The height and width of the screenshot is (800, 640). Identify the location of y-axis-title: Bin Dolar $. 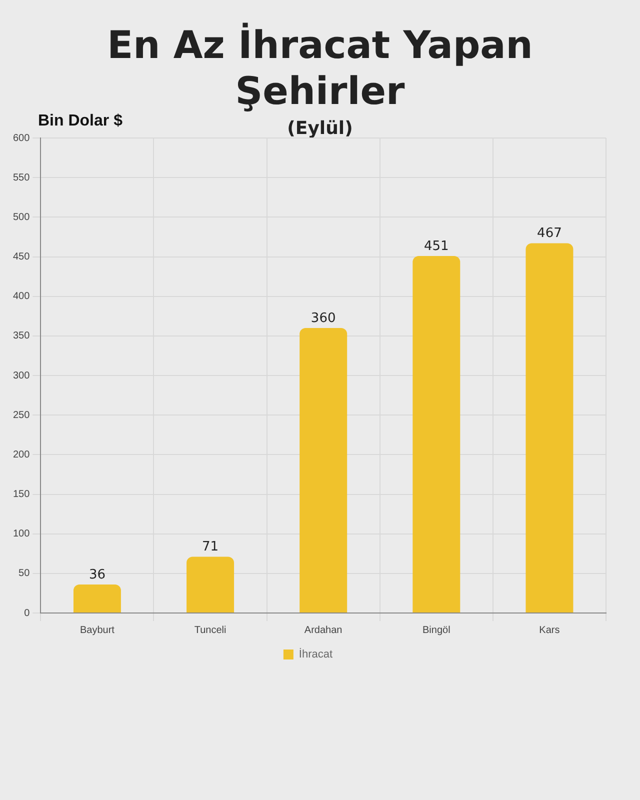
(80, 121).